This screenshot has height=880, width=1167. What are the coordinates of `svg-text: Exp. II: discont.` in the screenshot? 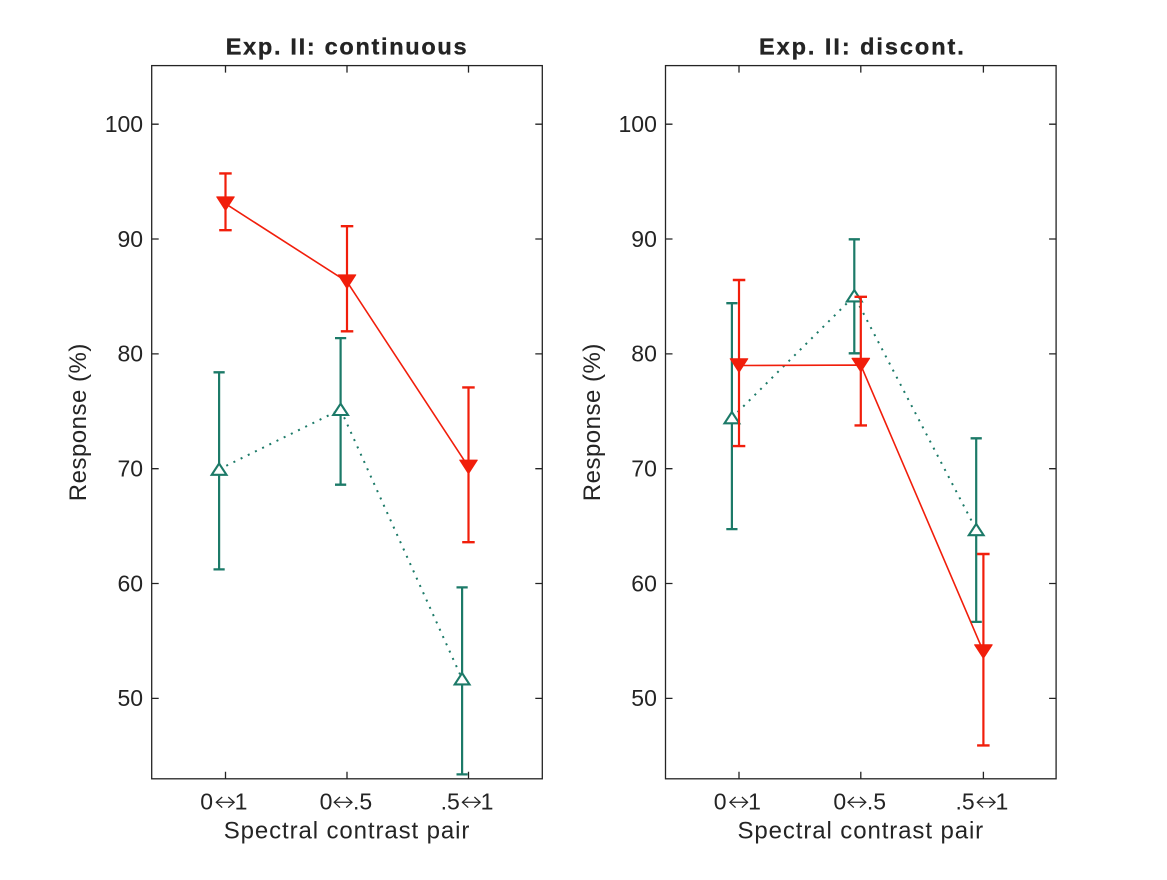 It's located at (862, 47).